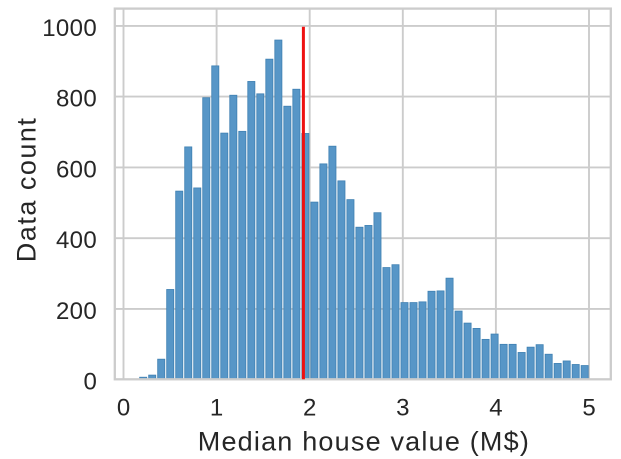 The height and width of the screenshot is (459, 621). What do you see at coordinates (402, 408) in the screenshot?
I see `svg-text: 3` at bounding box center [402, 408].